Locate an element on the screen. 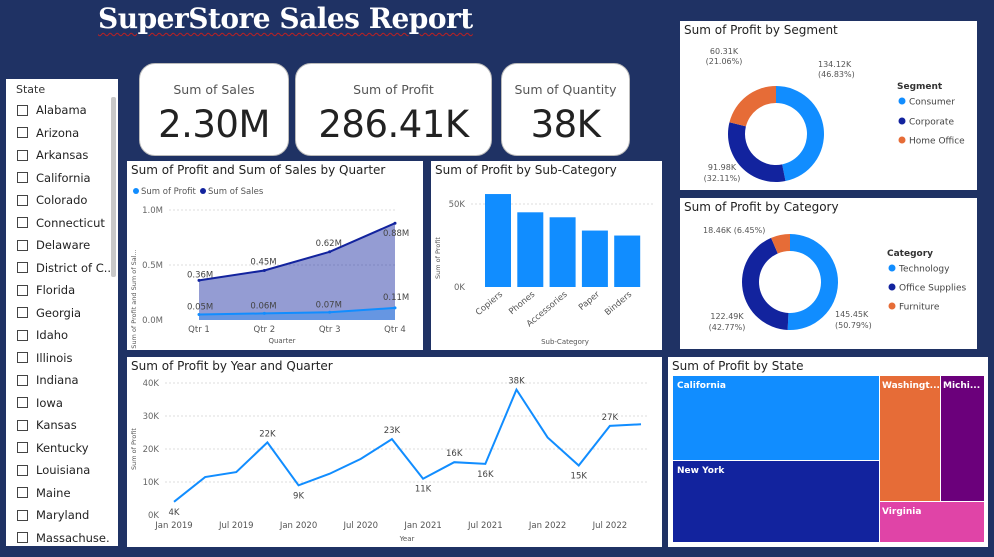 The height and width of the screenshot is (557, 994). slicer-item: Indiana is located at coordinates (58, 380).